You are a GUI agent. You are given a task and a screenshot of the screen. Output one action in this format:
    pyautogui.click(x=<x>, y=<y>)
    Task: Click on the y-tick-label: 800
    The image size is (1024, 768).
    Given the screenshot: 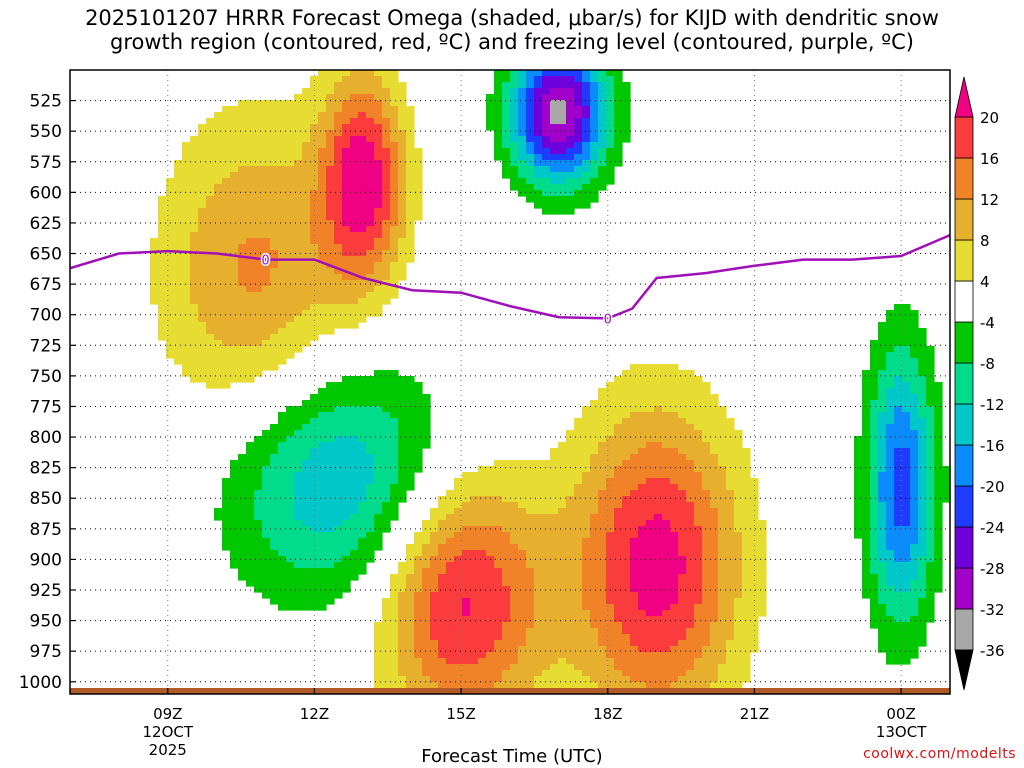 What is the action you would take?
    pyautogui.click(x=46, y=438)
    